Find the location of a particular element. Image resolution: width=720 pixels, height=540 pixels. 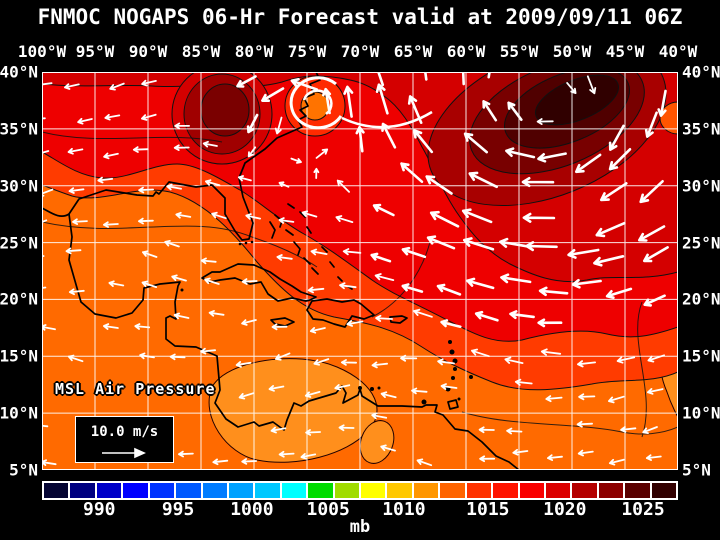

latitude-label-right: 30°N is located at coordinates (701, 186).